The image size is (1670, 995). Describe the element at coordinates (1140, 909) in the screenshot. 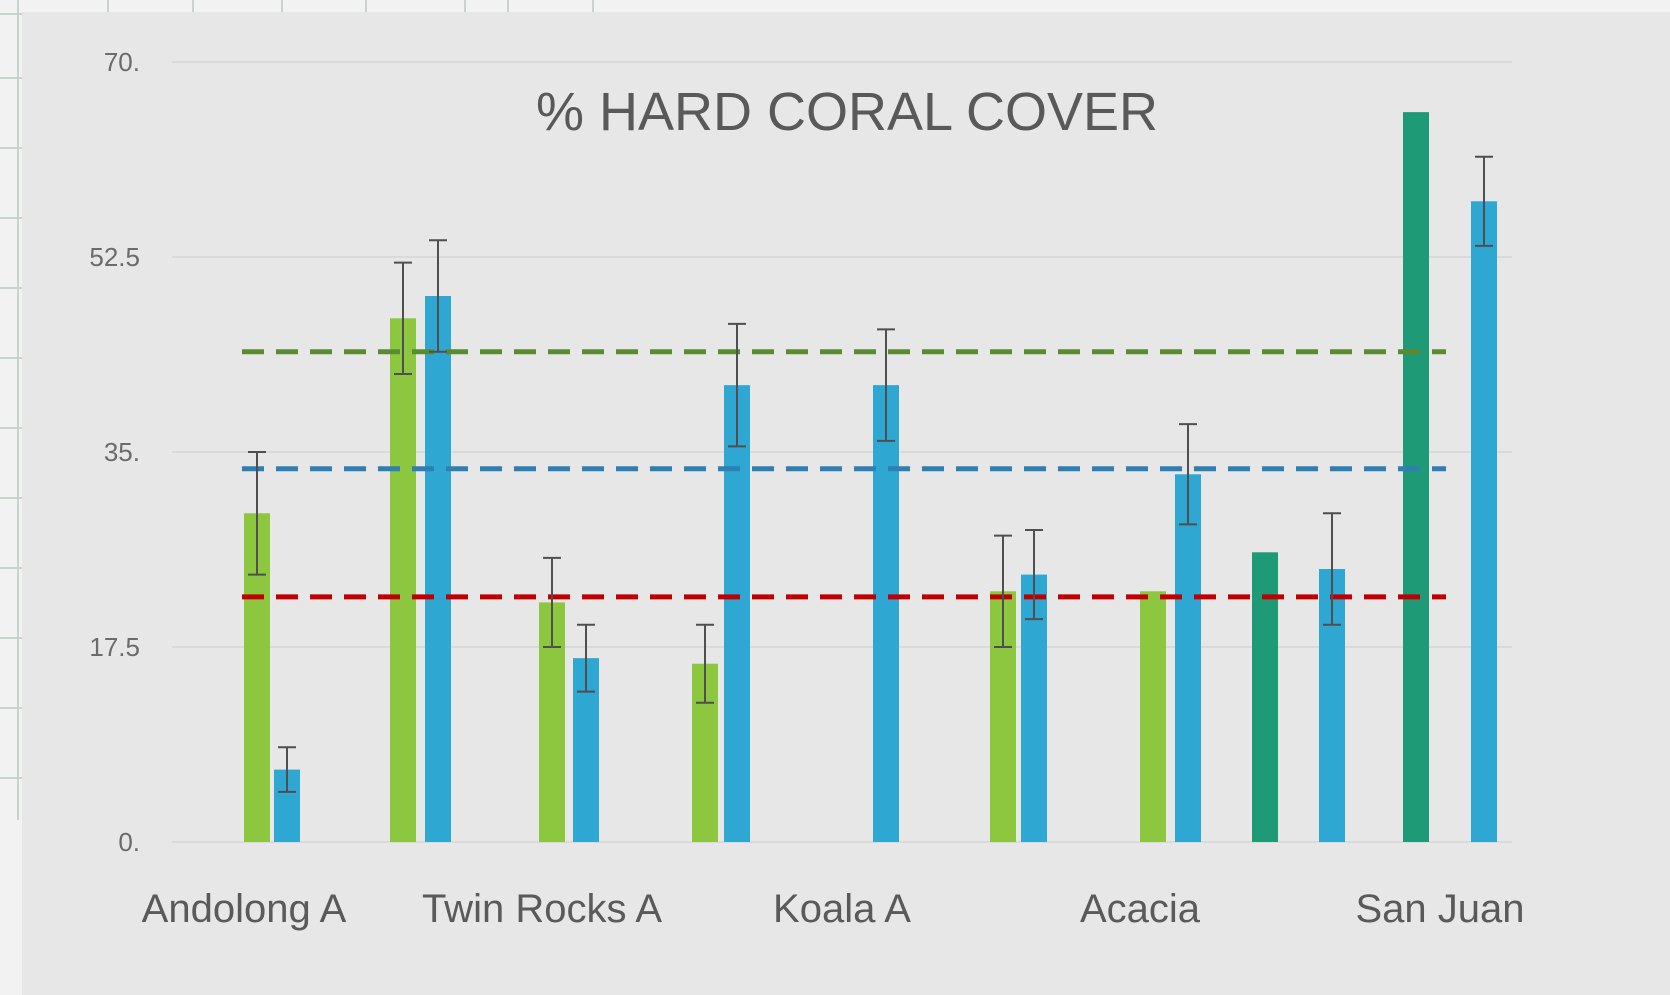

I see `x-category-label: Acacia` at that location.